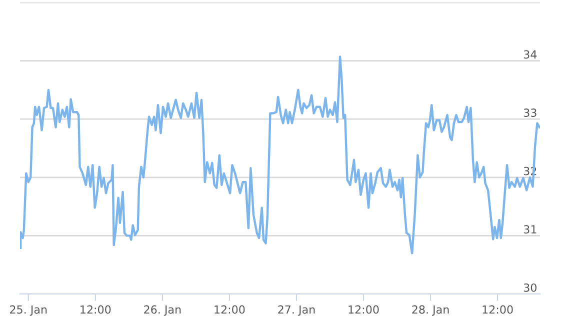 This screenshot has height=329, width=572. What do you see at coordinates (530, 287) in the screenshot?
I see `y-tick-label: 30` at bounding box center [530, 287].